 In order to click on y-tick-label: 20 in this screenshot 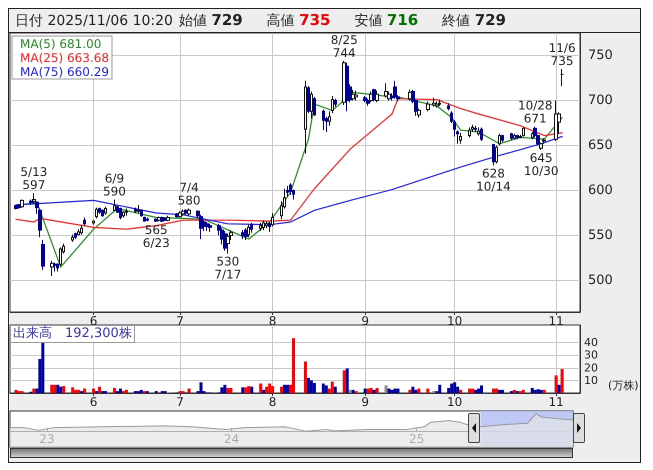, I will do `click(591, 367)`.